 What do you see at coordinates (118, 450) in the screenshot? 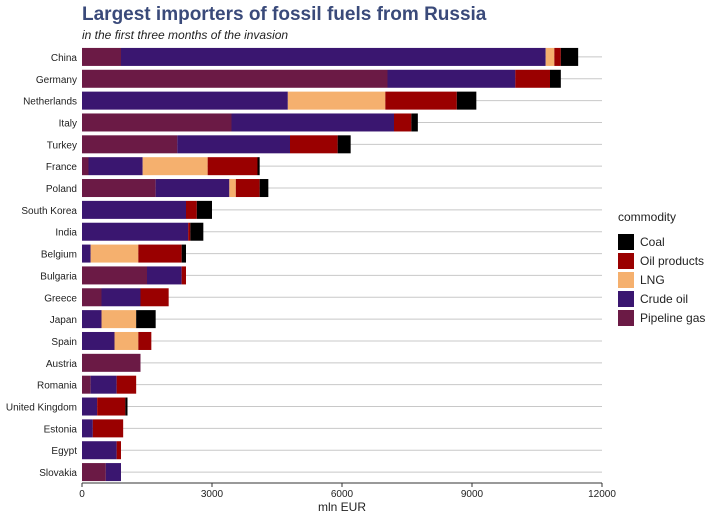
I see `bar-egypt-oil-products` at bounding box center [118, 450].